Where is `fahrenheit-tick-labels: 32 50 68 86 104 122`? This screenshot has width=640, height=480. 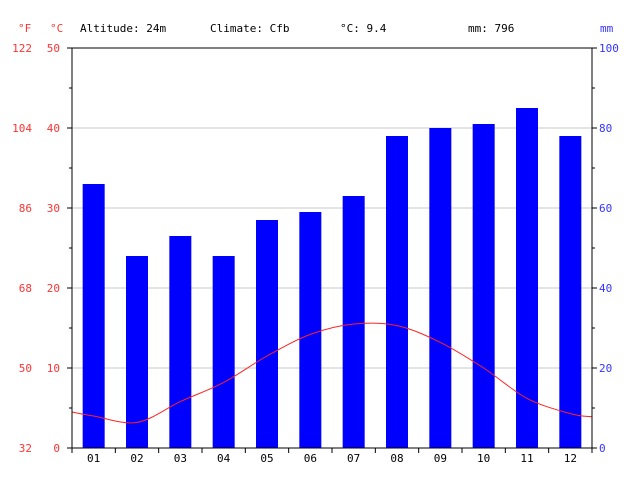 fahrenheit-tick-labels: 32 50 68 86 104 122 is located at coordinates (22, 248).